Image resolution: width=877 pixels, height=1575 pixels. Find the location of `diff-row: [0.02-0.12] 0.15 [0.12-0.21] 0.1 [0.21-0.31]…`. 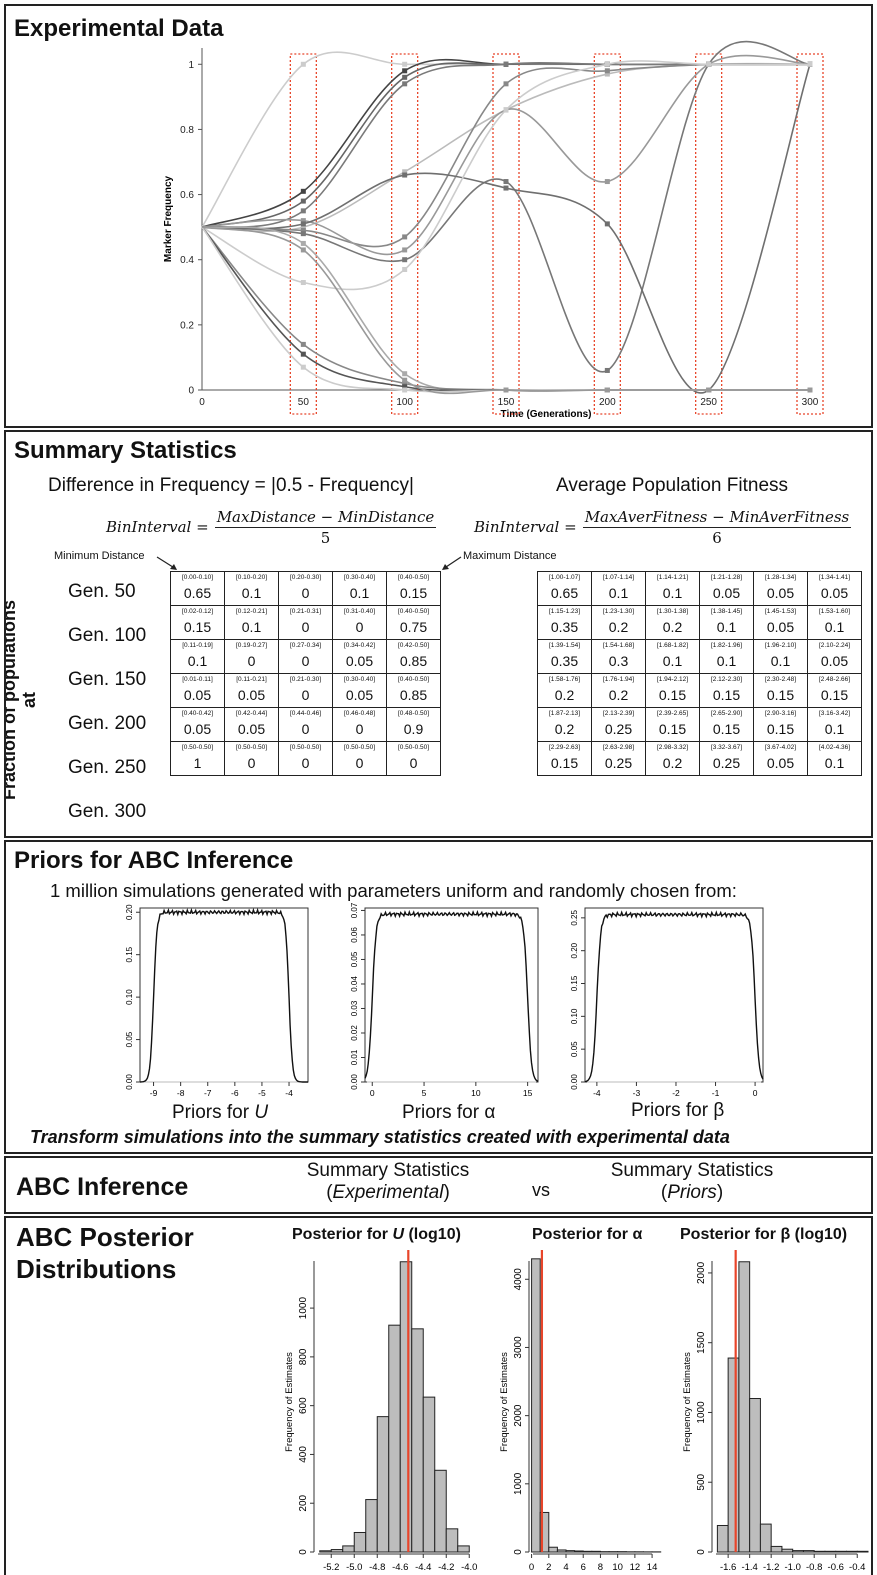

diff-row: [0.02-0.12] 0.15 [0.12-0.21] 0.1 [0.21-0.31]… is located at coordinates (305, 622).